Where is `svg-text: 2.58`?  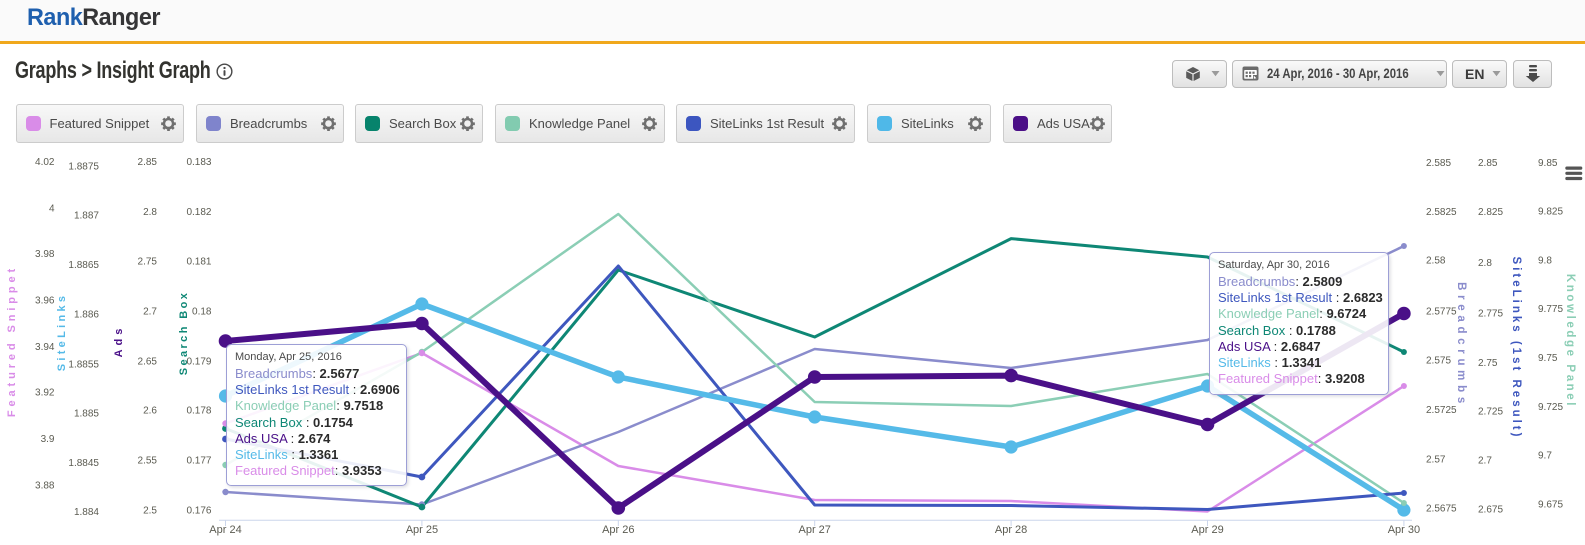
svg-text: 2.58 is located at coordinates (1436, 261).